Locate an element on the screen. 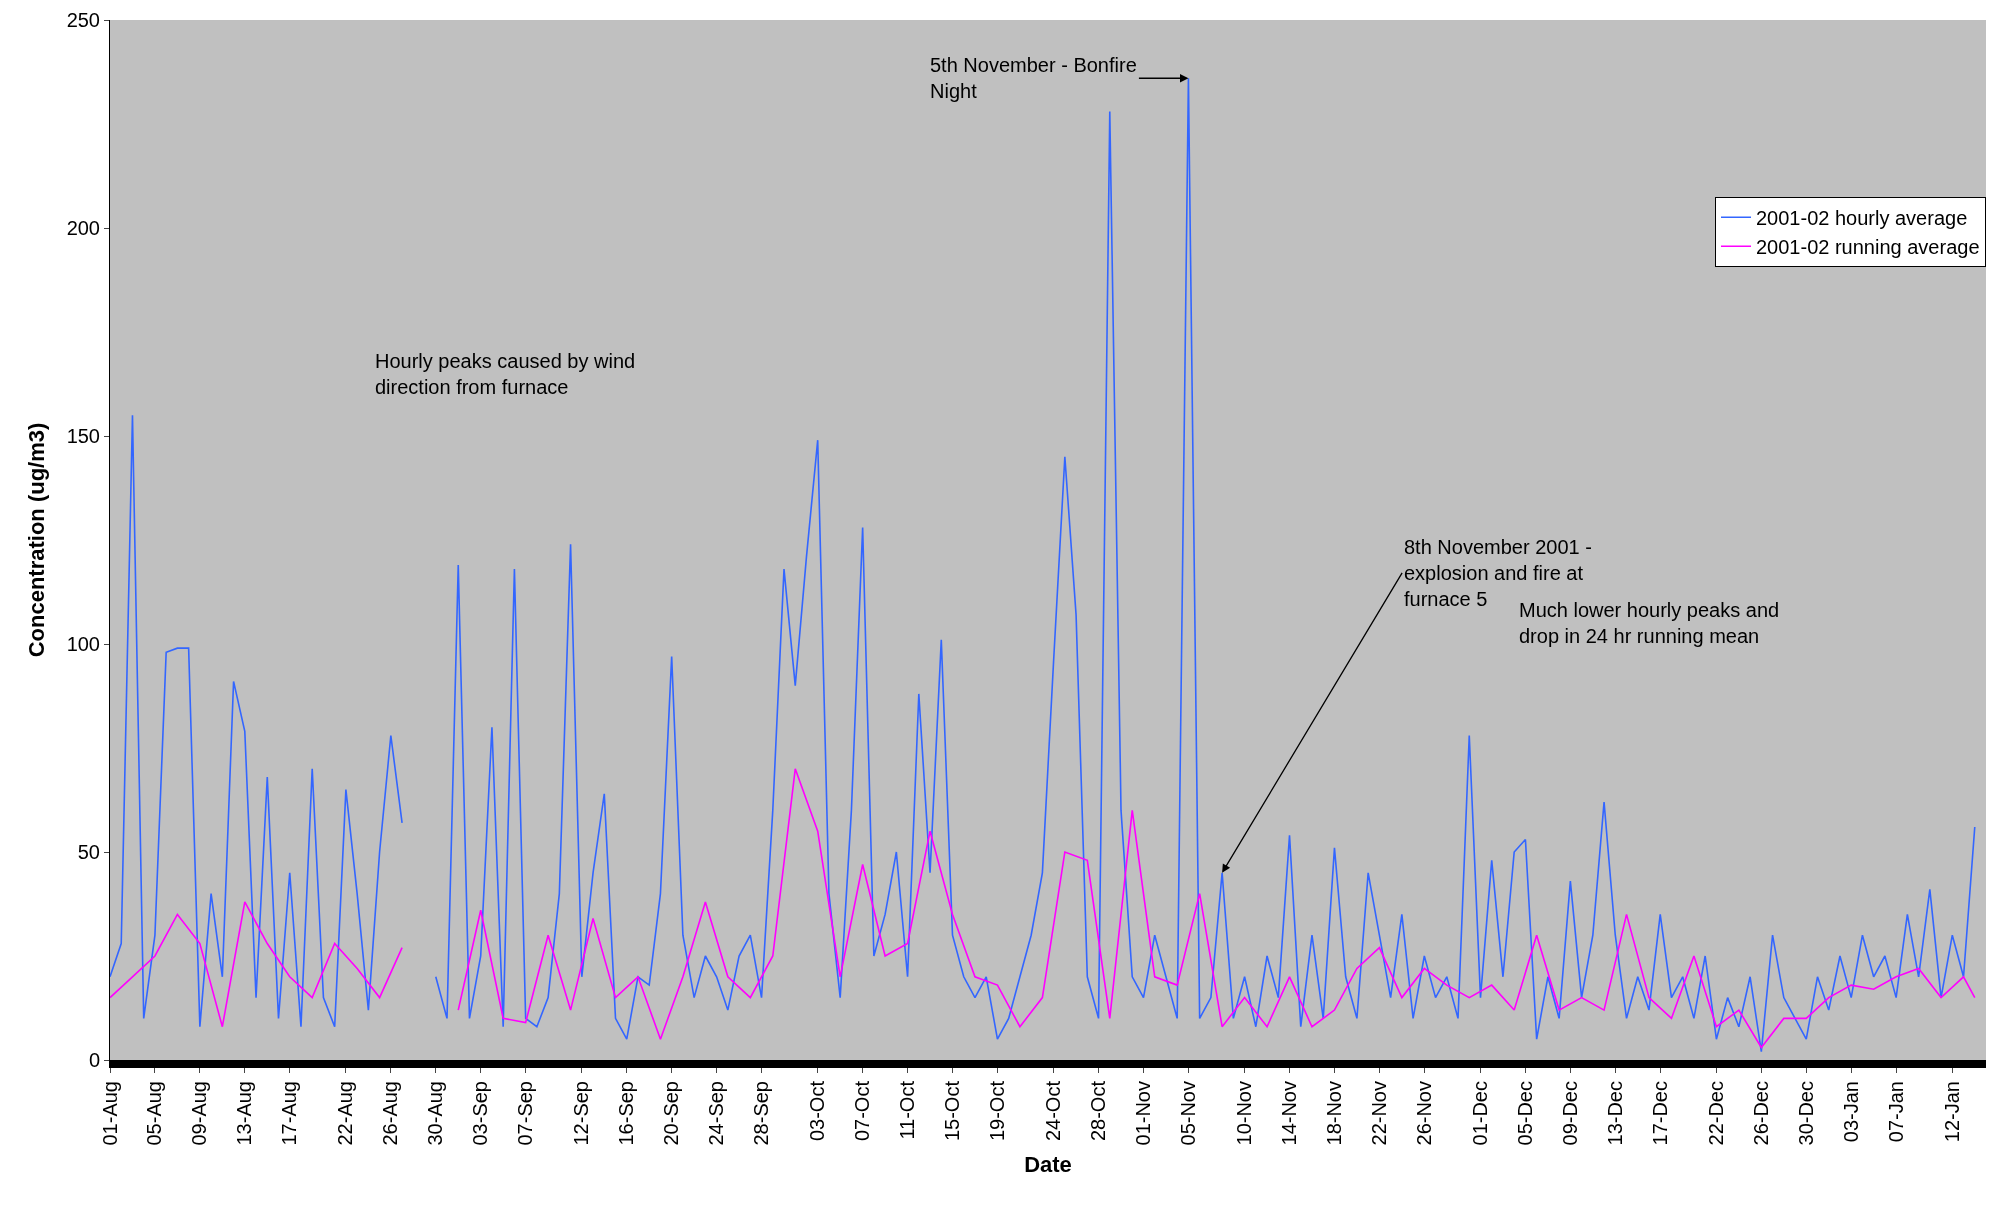 Image resolution: width=1996 pixels, height=1210 pixels. x-tick-label: 28-Oct is located at coordinates (1098, 1111).